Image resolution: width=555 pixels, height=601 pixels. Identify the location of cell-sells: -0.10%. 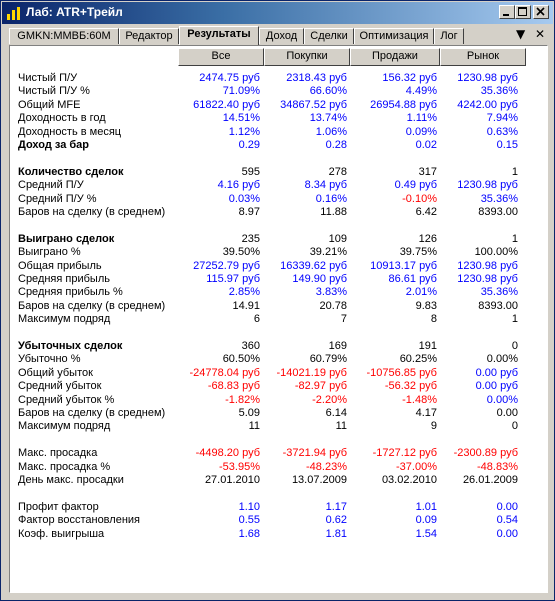
(419, 198).